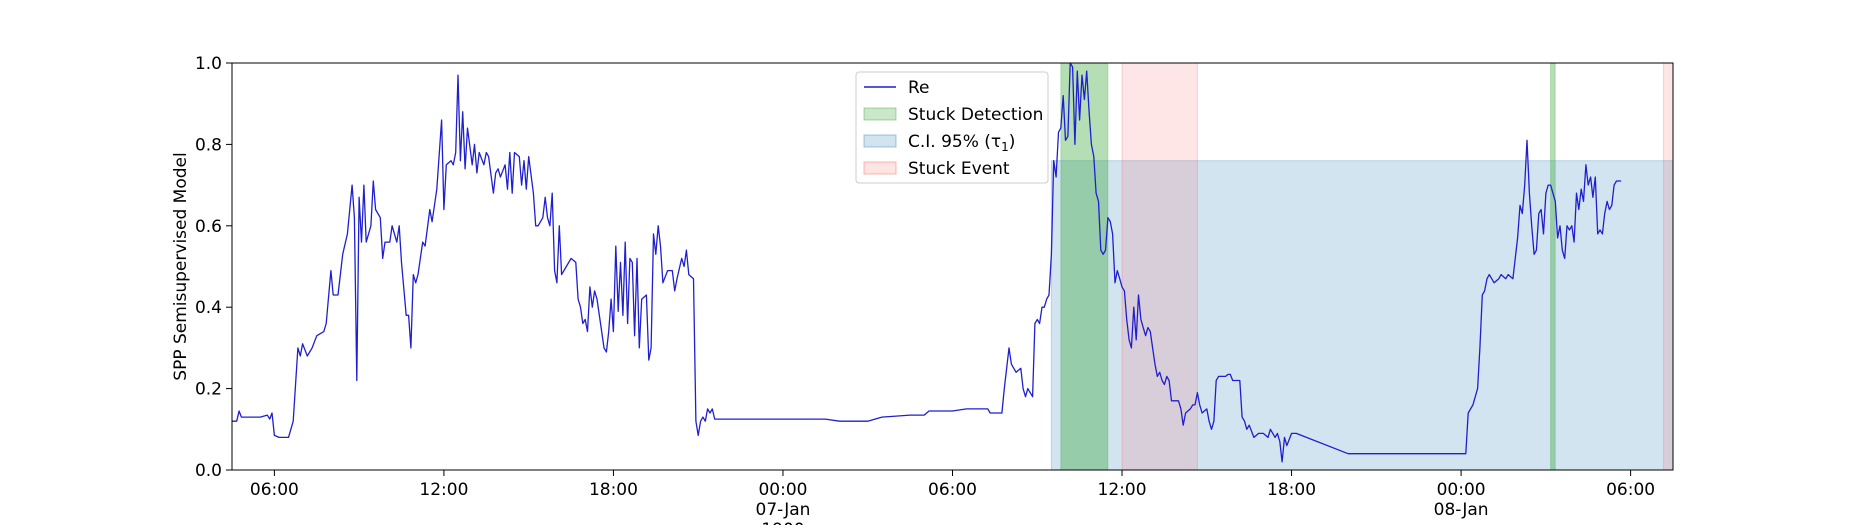 The image size is (1850, 525). I want to click on y-tick-label: 1.0, so click(208, 64).